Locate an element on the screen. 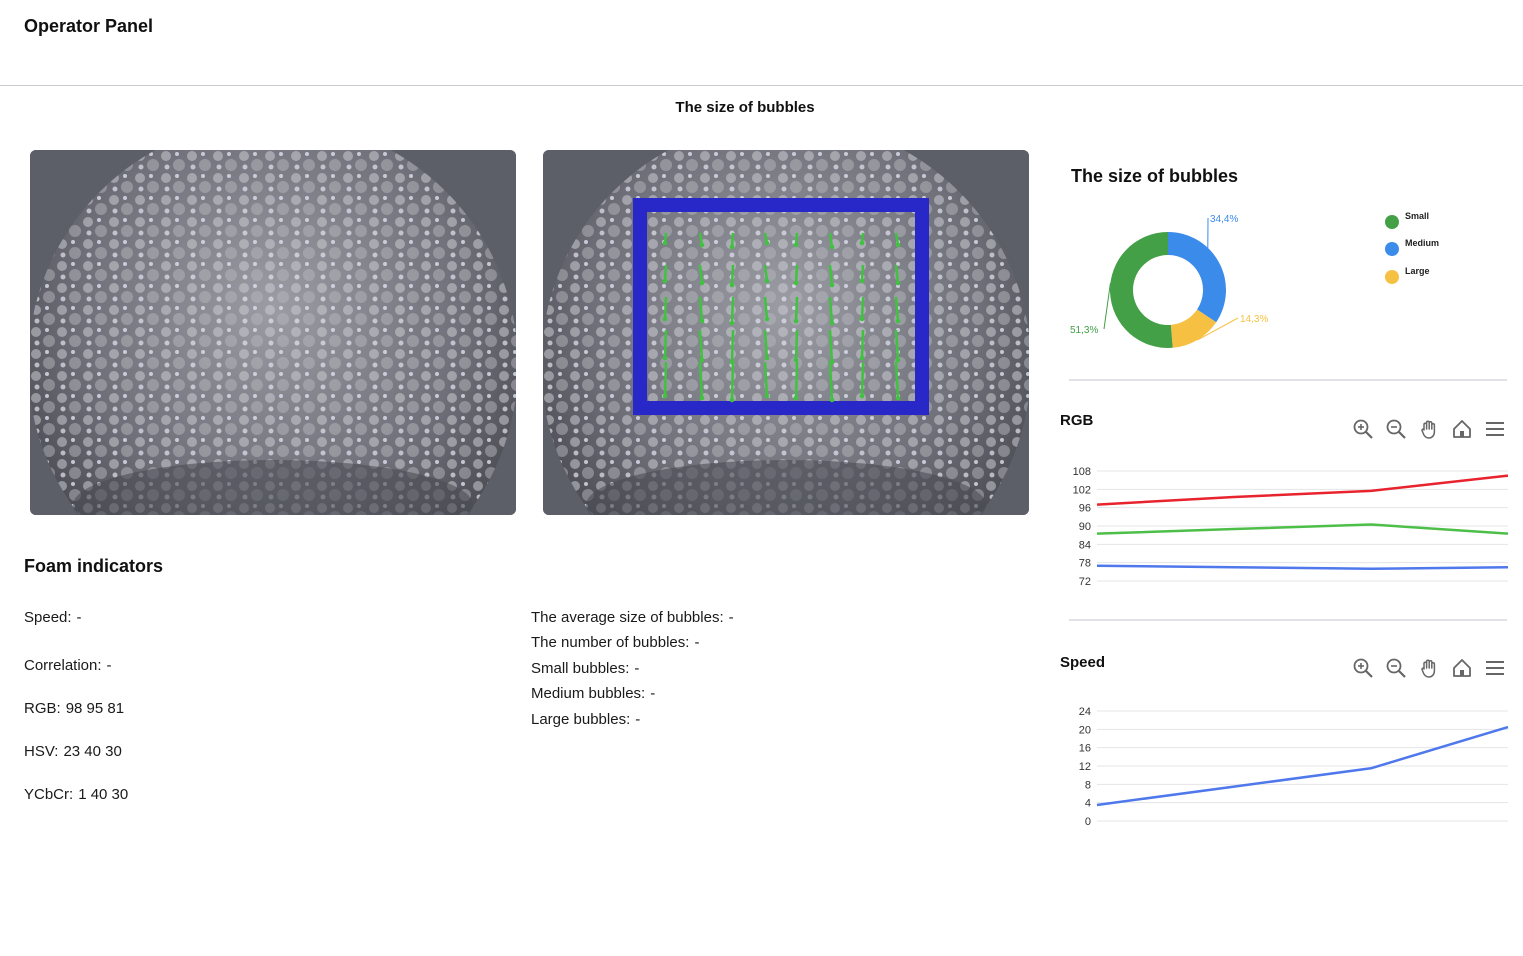  home-icon is located at coordinates (1462, 668).